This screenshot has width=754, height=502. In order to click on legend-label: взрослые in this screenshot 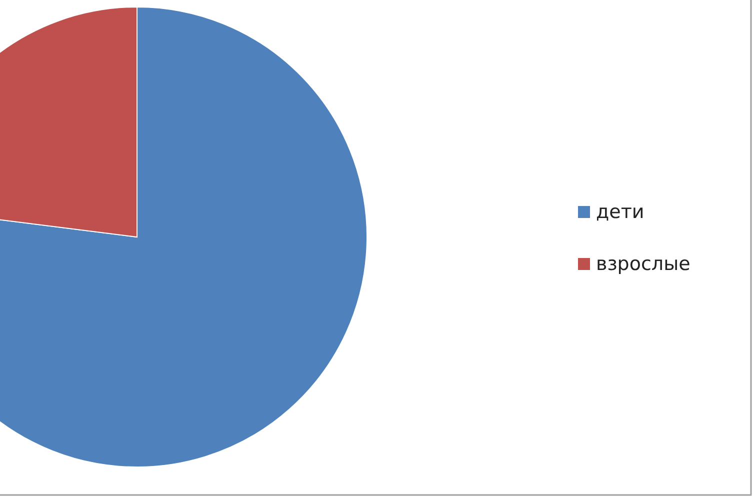, I will do `click(643, 264)`.